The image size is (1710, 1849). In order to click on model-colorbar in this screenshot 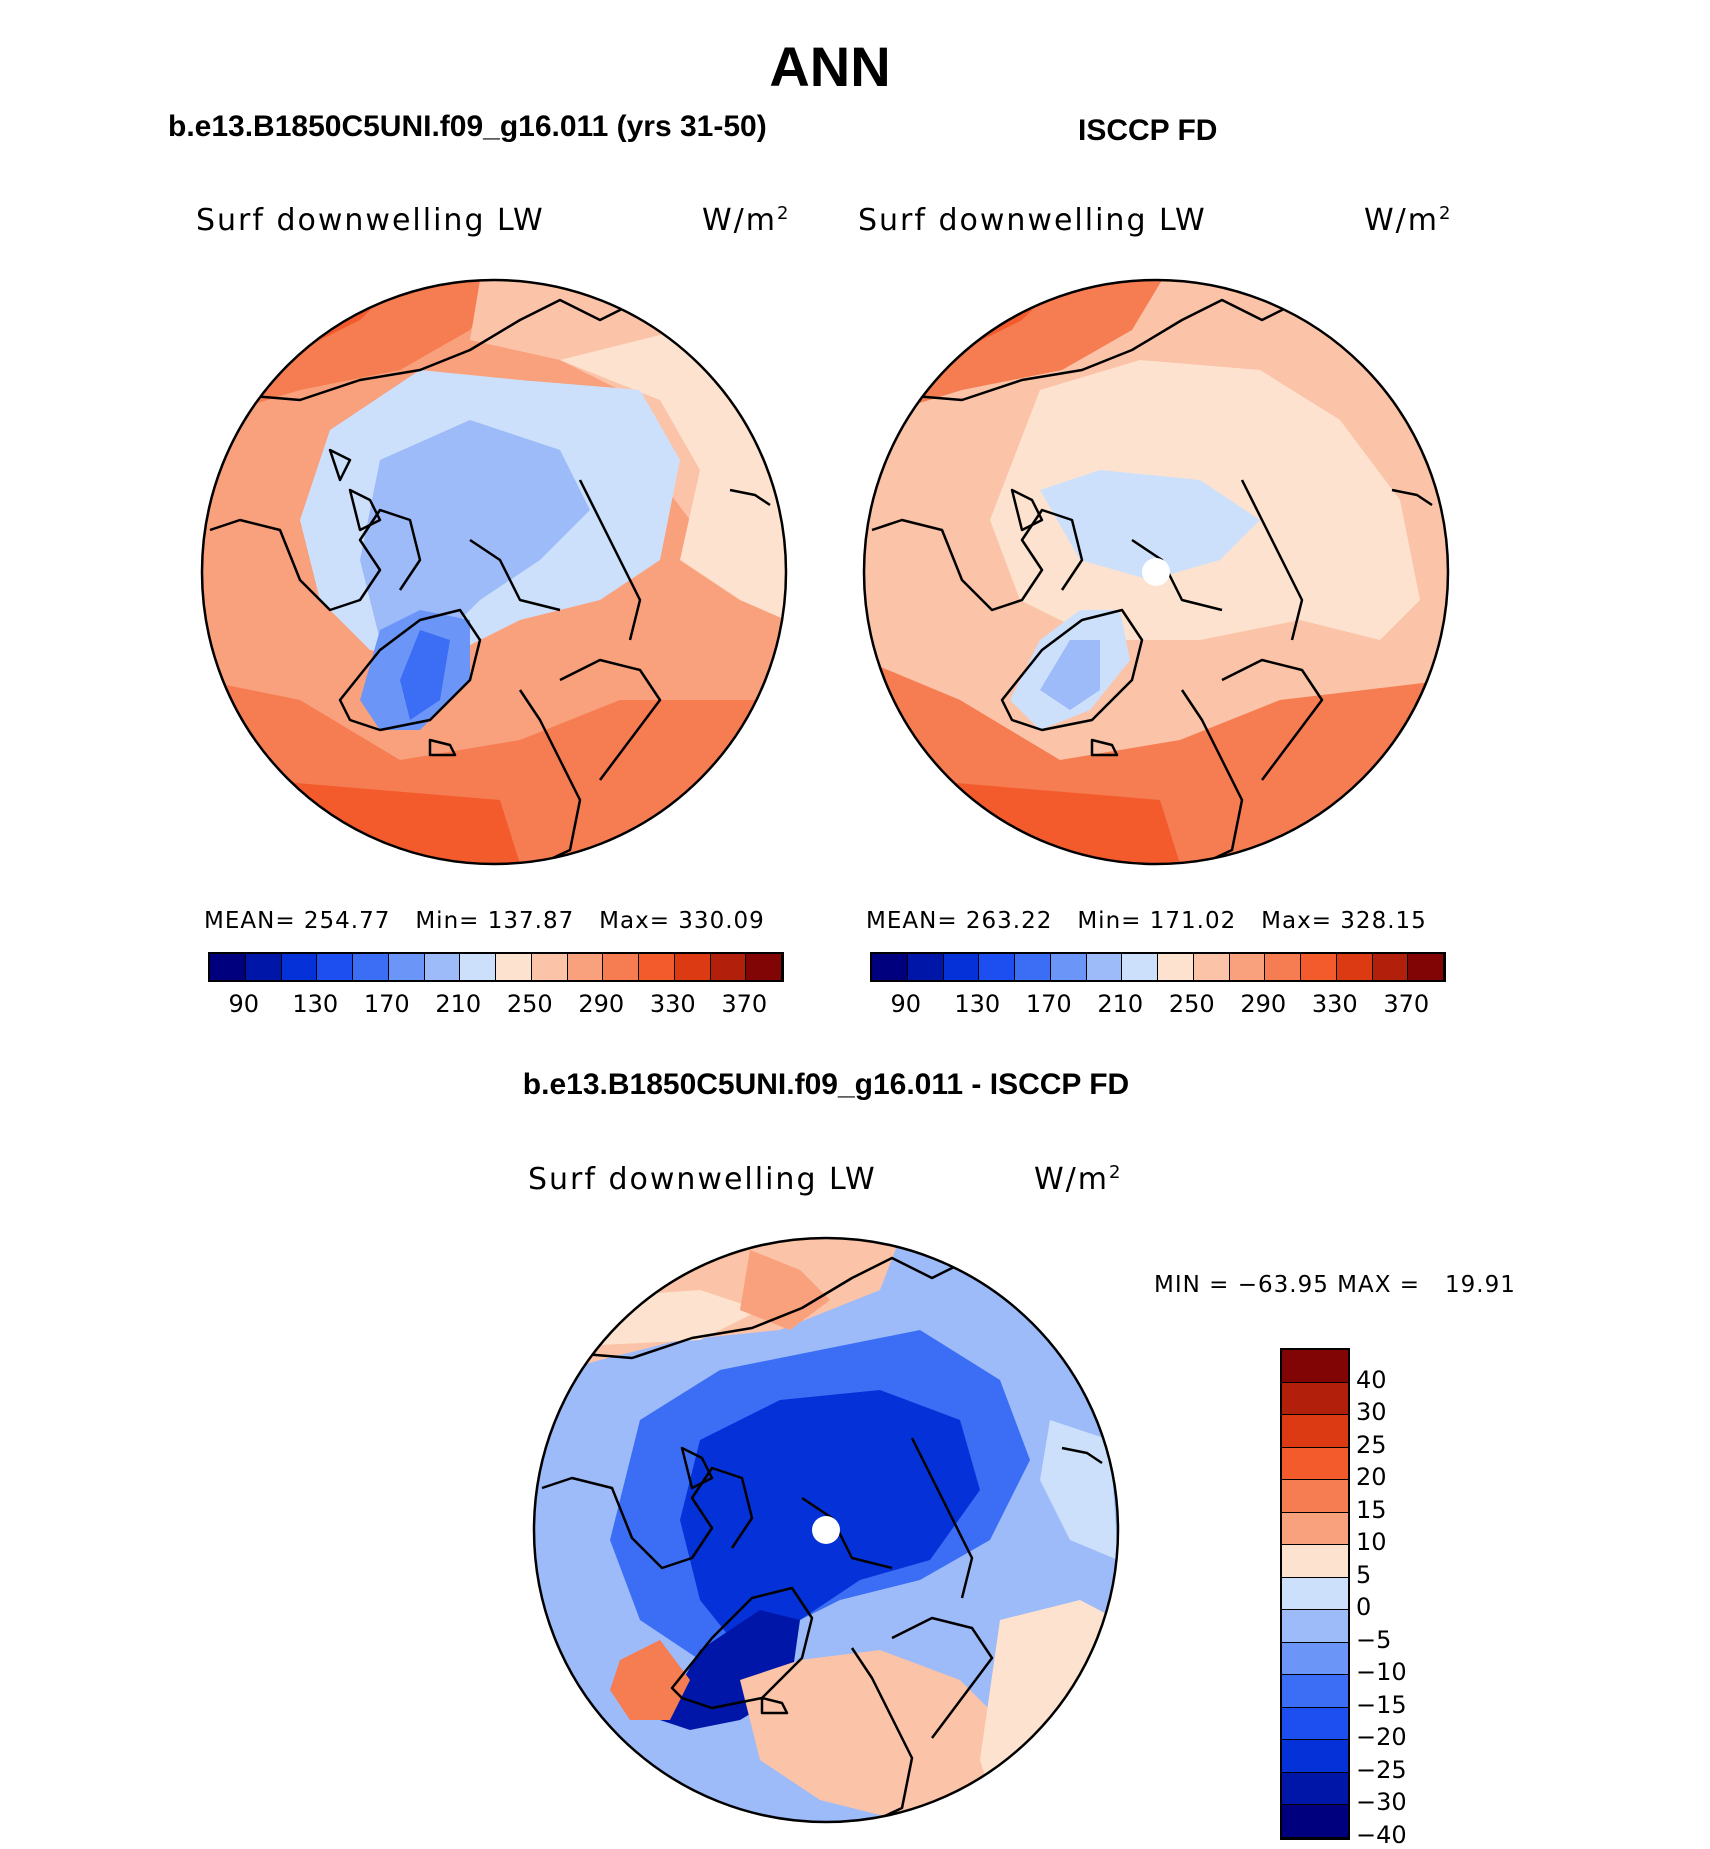, I will do `click(496, 967)`.